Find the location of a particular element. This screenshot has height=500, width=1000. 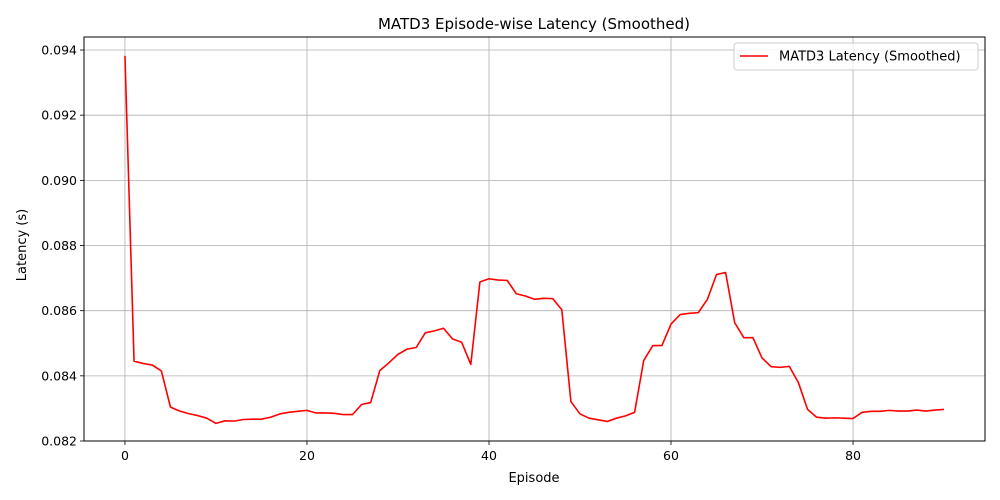

y-tick-label: 0.082 is located at coordinates (59, 441).